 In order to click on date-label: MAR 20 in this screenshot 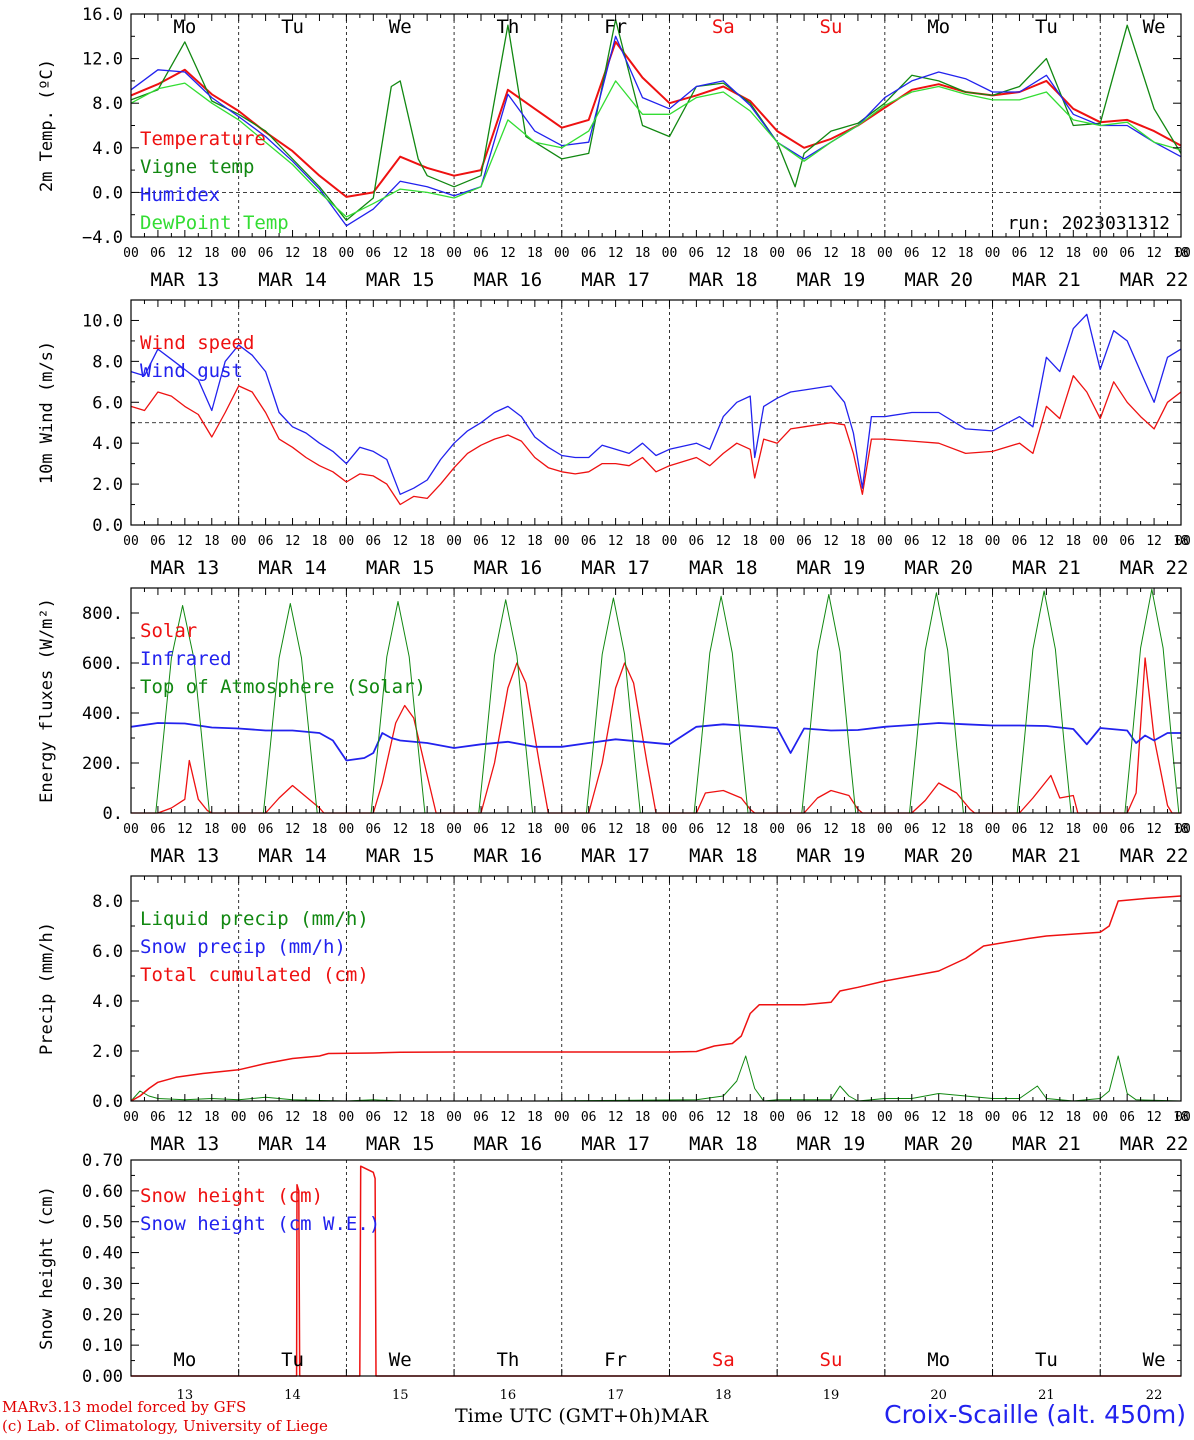, I will do `click(938, 568)`.